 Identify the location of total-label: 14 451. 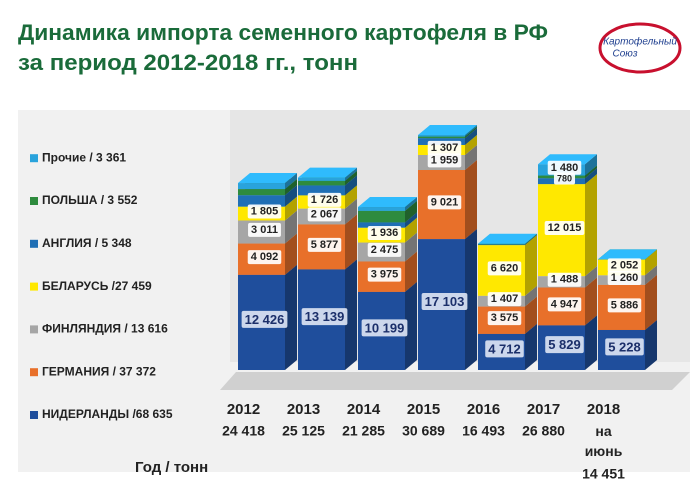
(603, 474).